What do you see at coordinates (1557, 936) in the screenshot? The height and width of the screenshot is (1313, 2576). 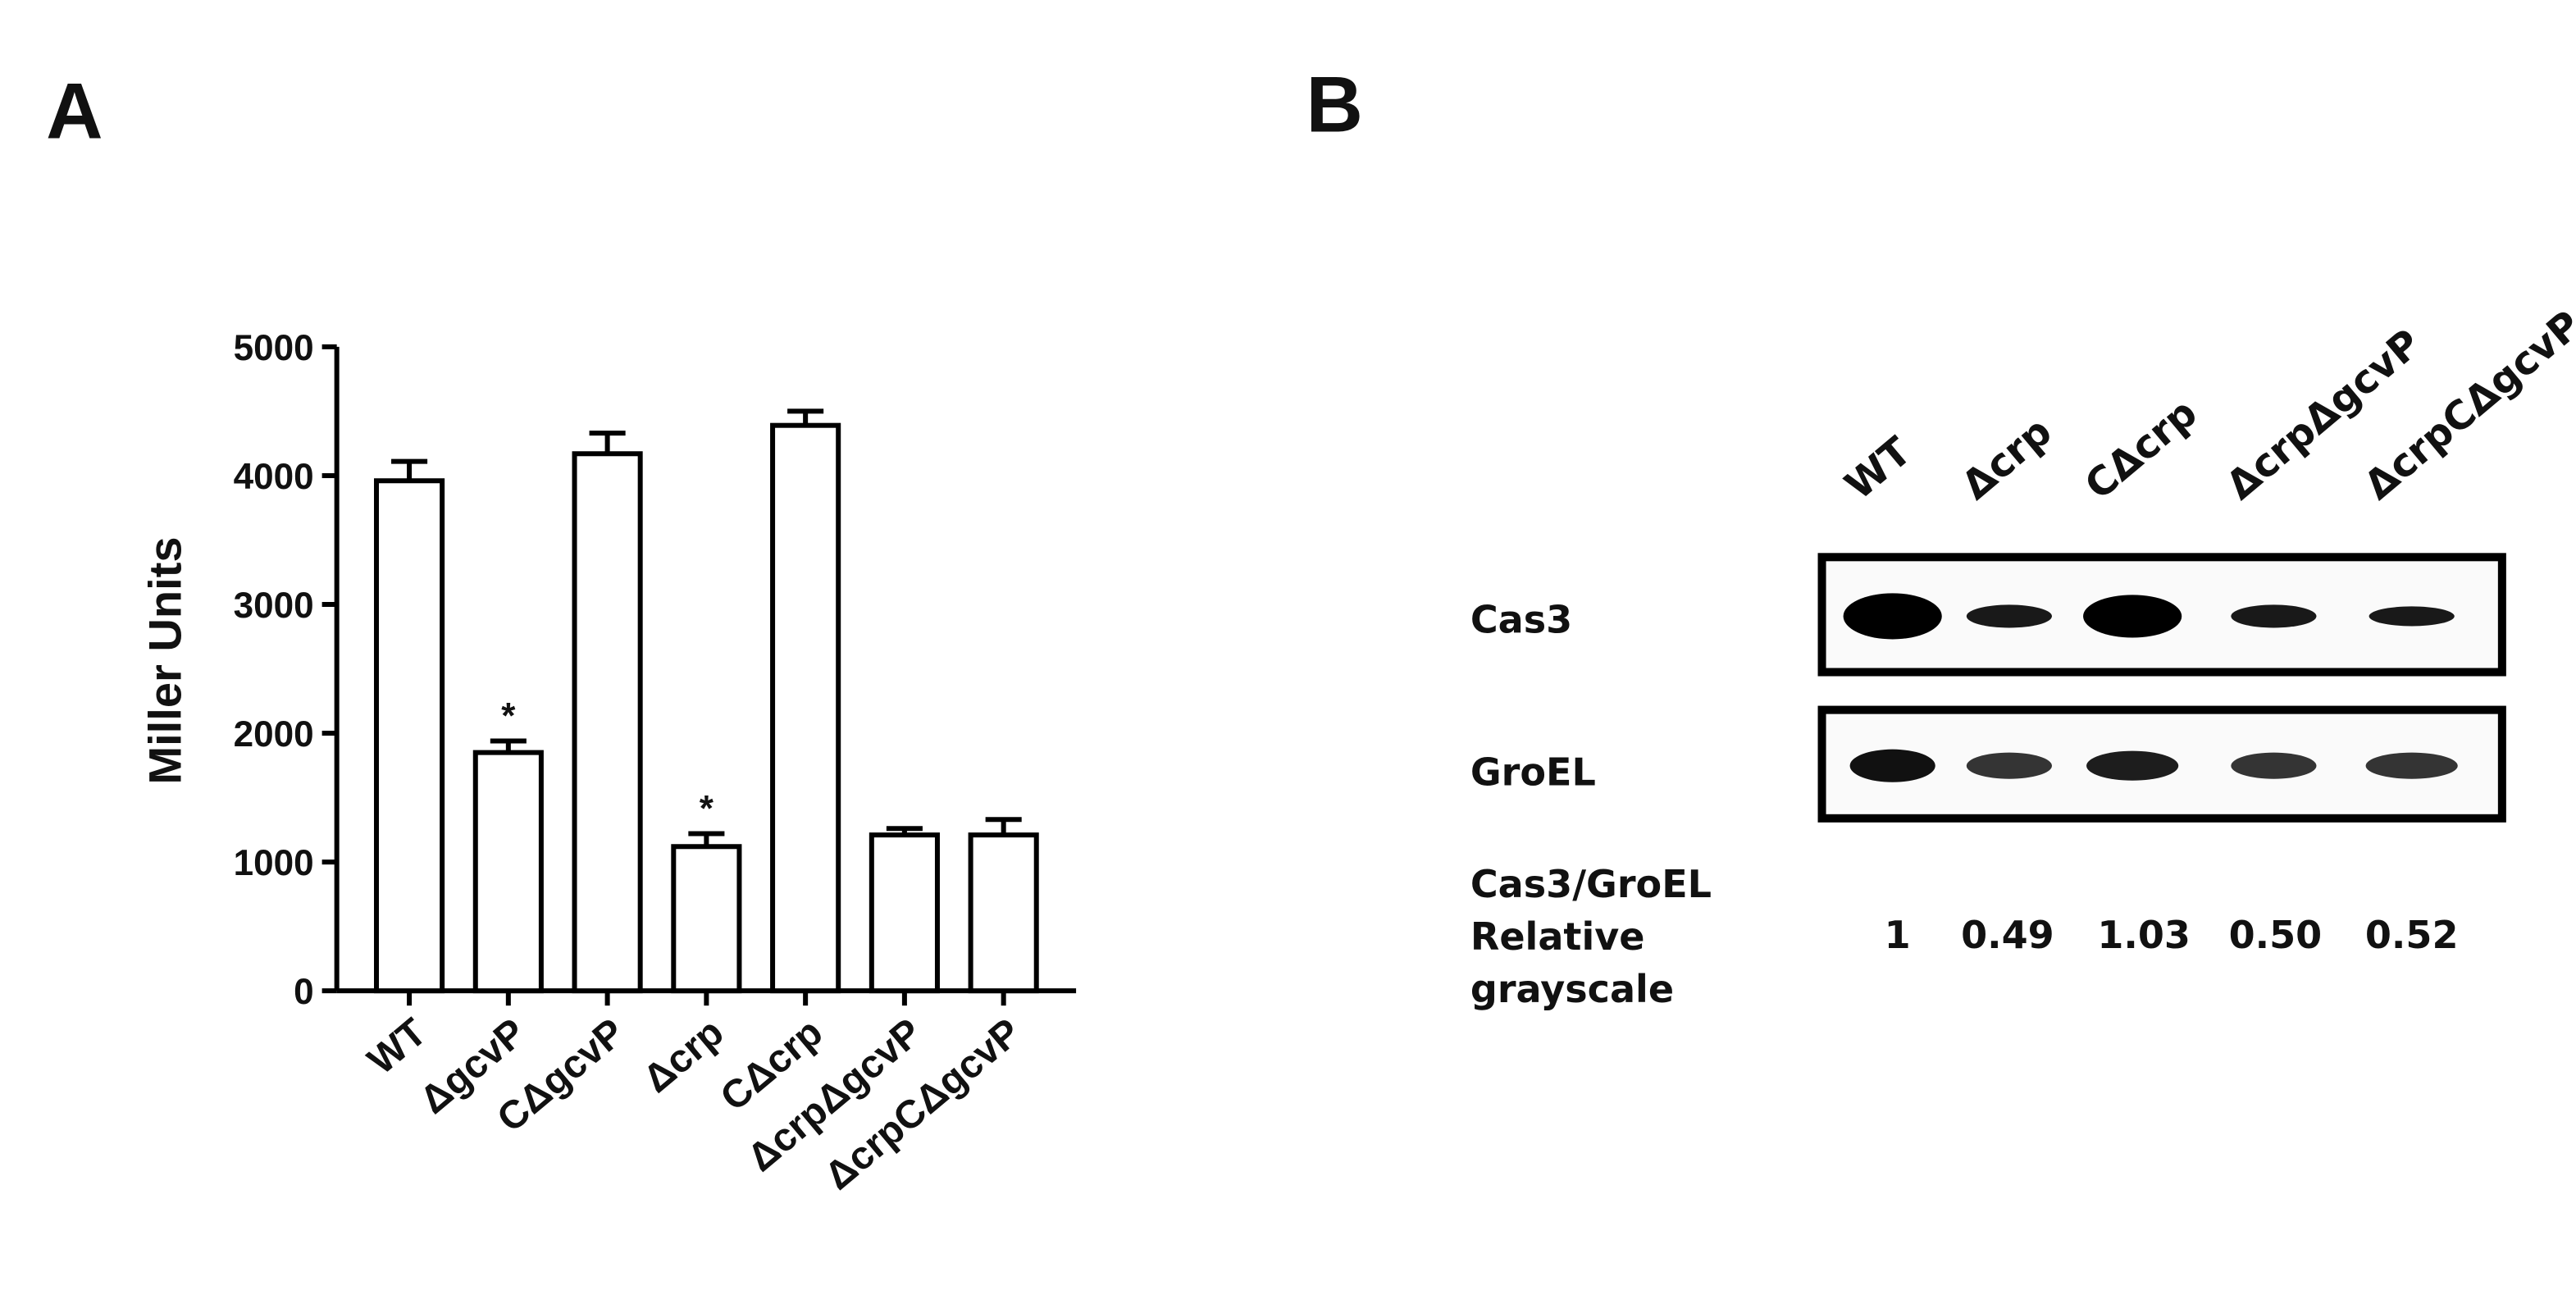 I see `ratio-label: Relative` at bounding box center [1557, 936].